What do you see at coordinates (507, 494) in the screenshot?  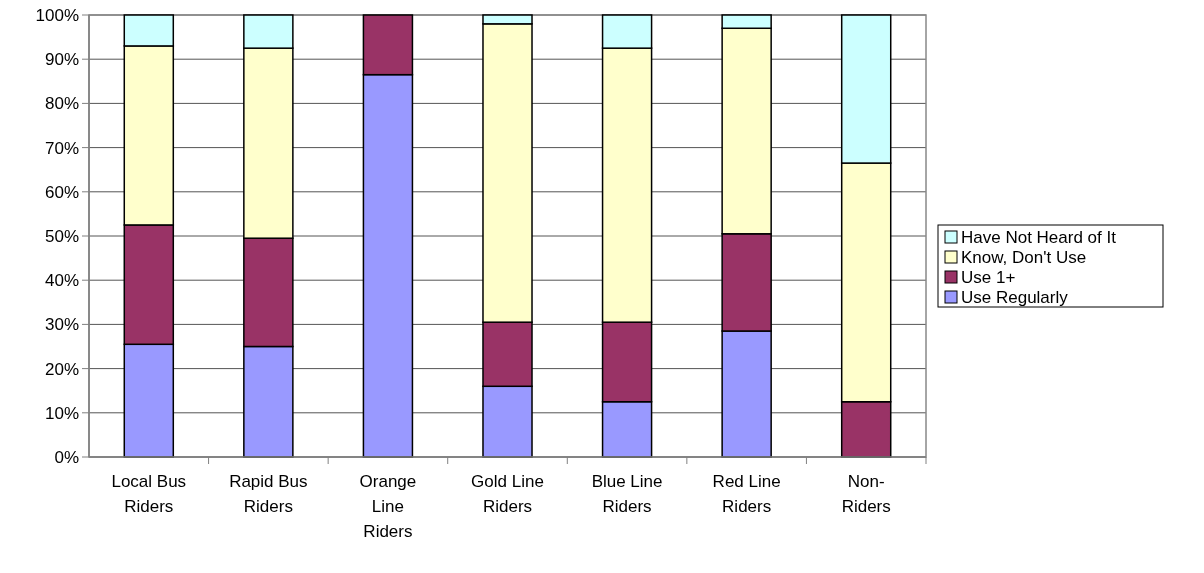 I see `x-tick-label: Gold Line Riders` at bounding box center [507, 494].